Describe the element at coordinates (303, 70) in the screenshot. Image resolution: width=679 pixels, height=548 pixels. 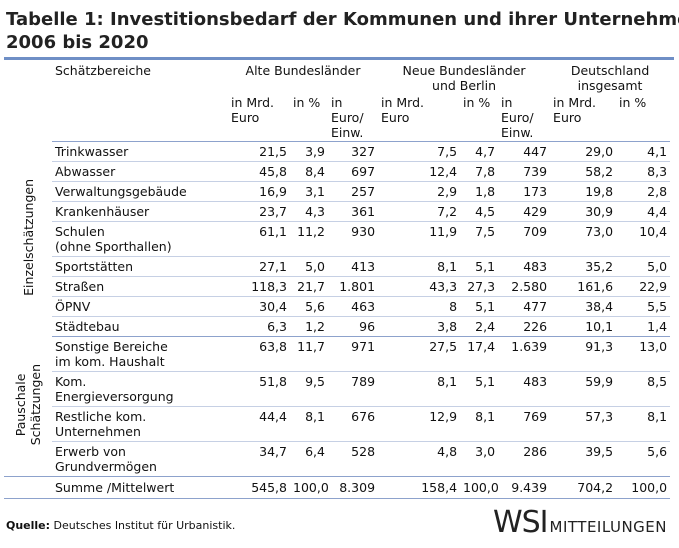
I see `group-header: Alte Bundesländer` at that location.